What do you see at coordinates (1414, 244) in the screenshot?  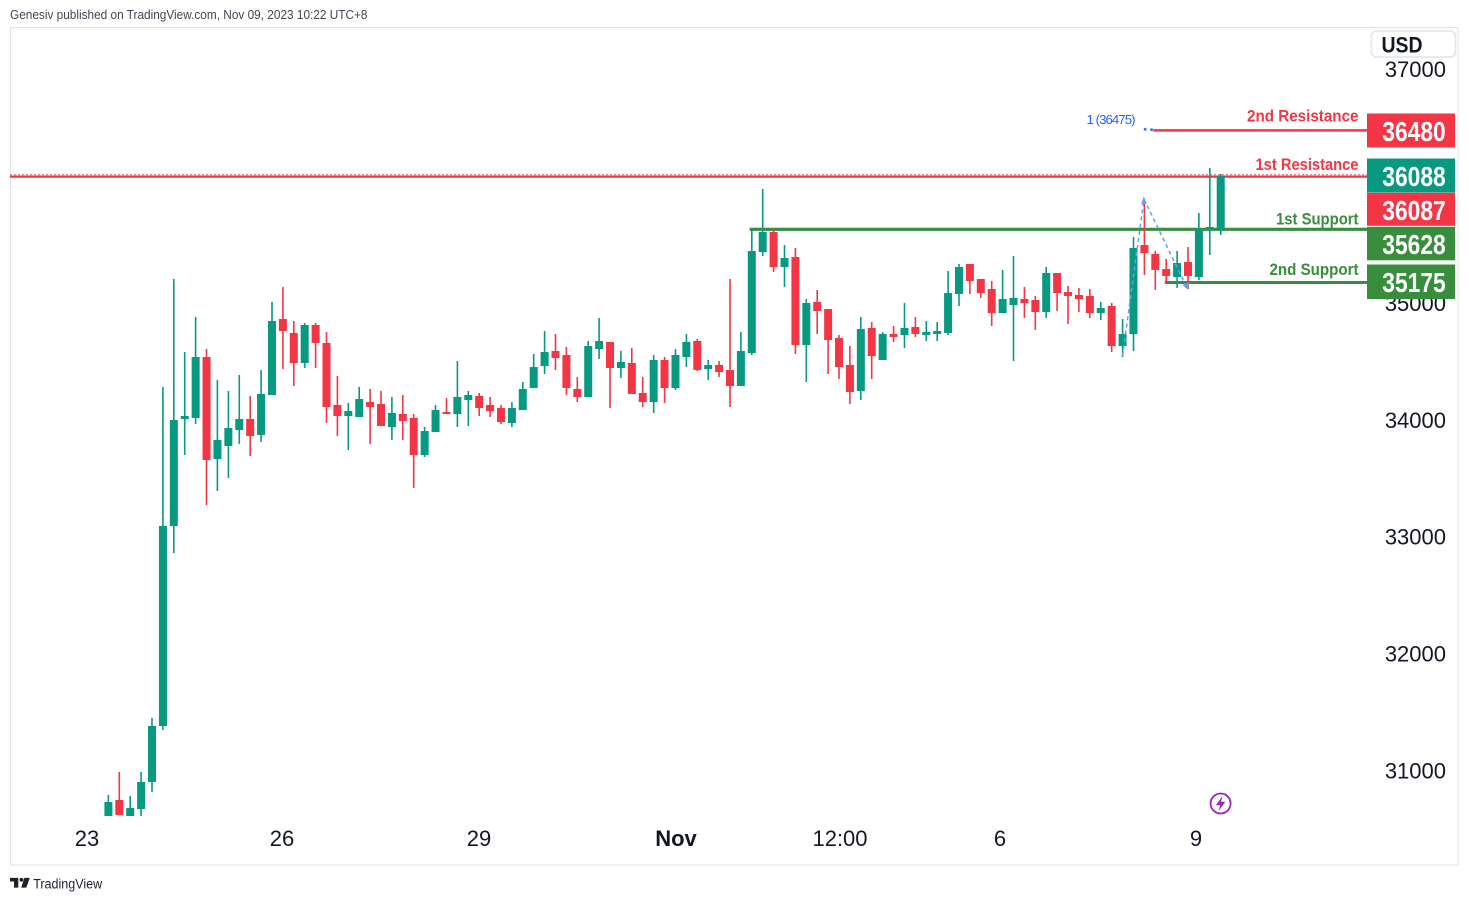 I see `svg-text: 35628` at bounding box center [1414, 244].